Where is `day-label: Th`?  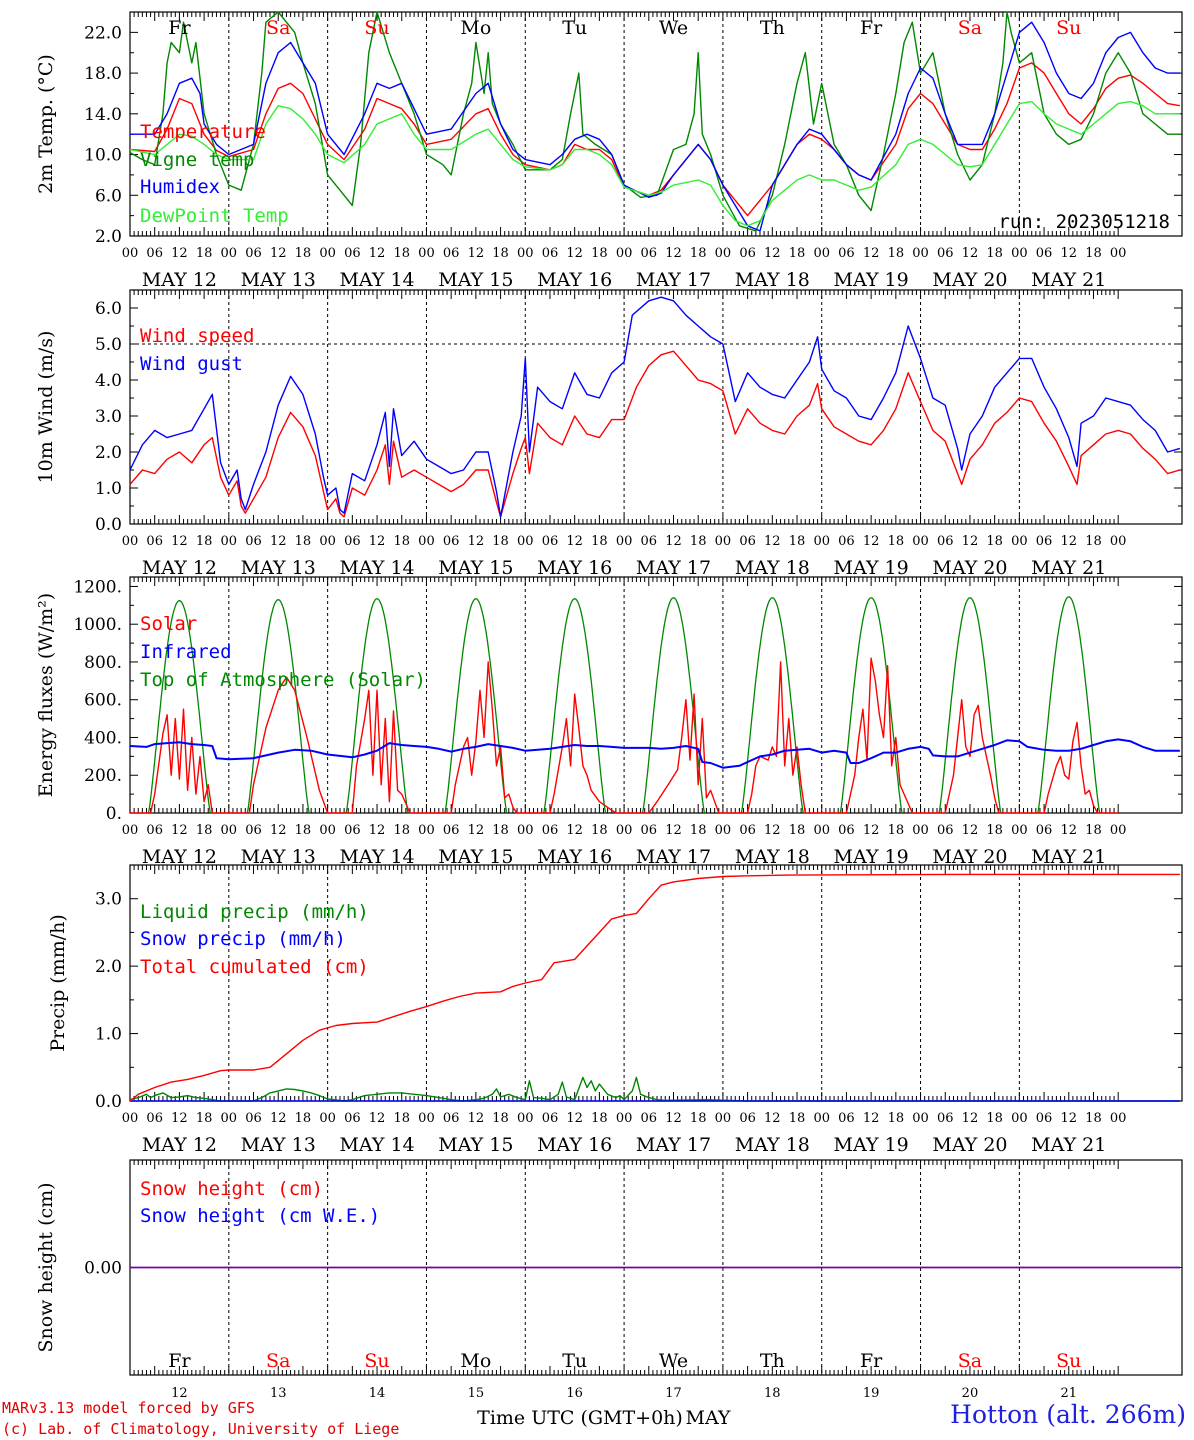
day-label: Th is located at coordinates (772, 1361).